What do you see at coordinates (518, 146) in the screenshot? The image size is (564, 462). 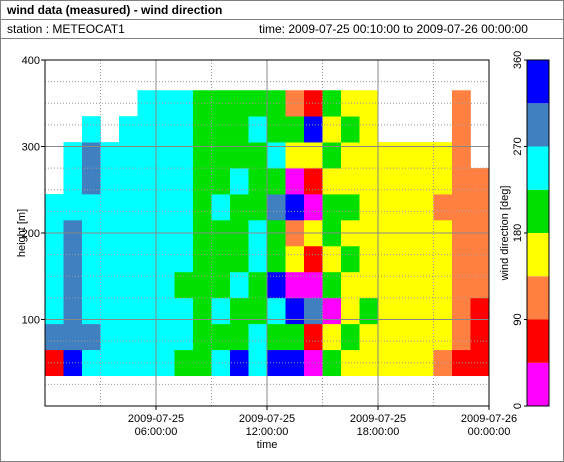 I see `colorbar-tick-label: 270` at bounding box center [518, 146].